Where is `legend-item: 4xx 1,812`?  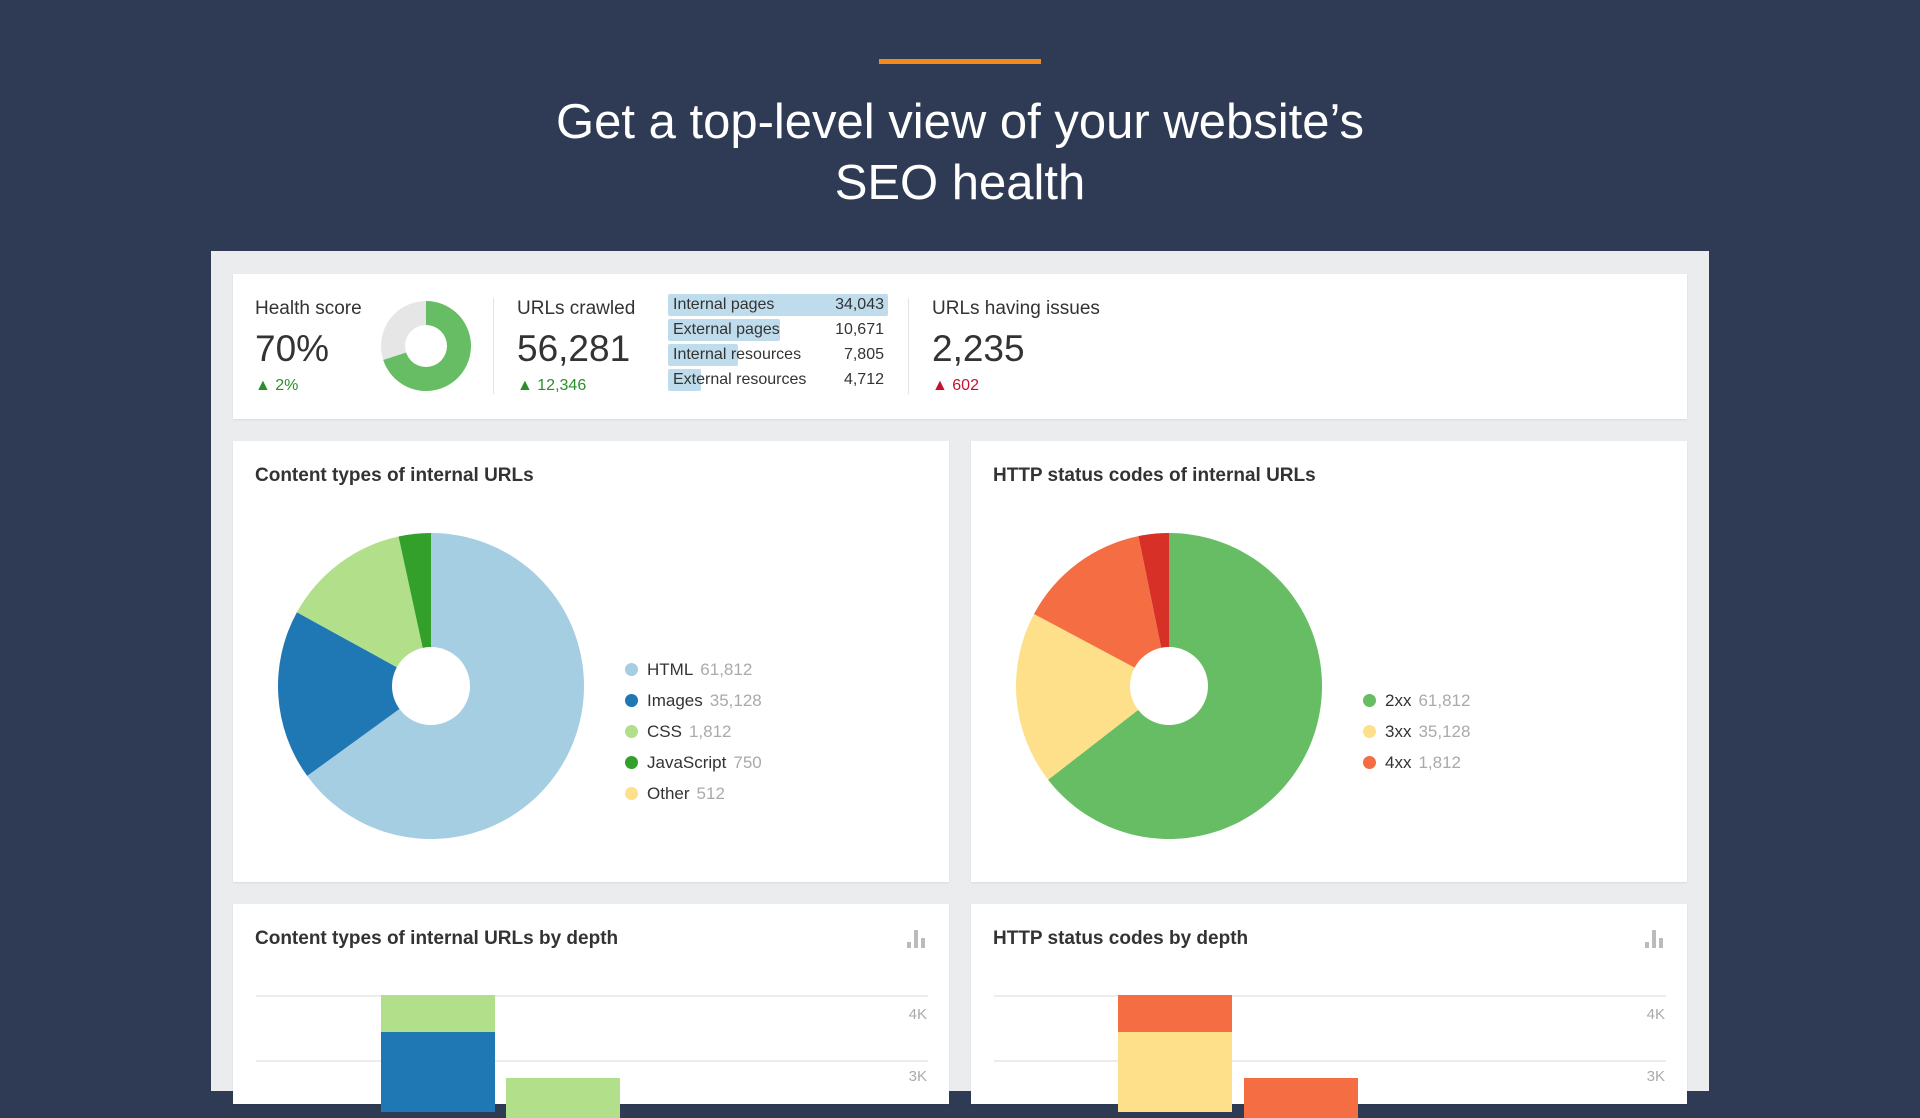 legend-item: 4xx 1,812 is located at coordinates (1416, 762).